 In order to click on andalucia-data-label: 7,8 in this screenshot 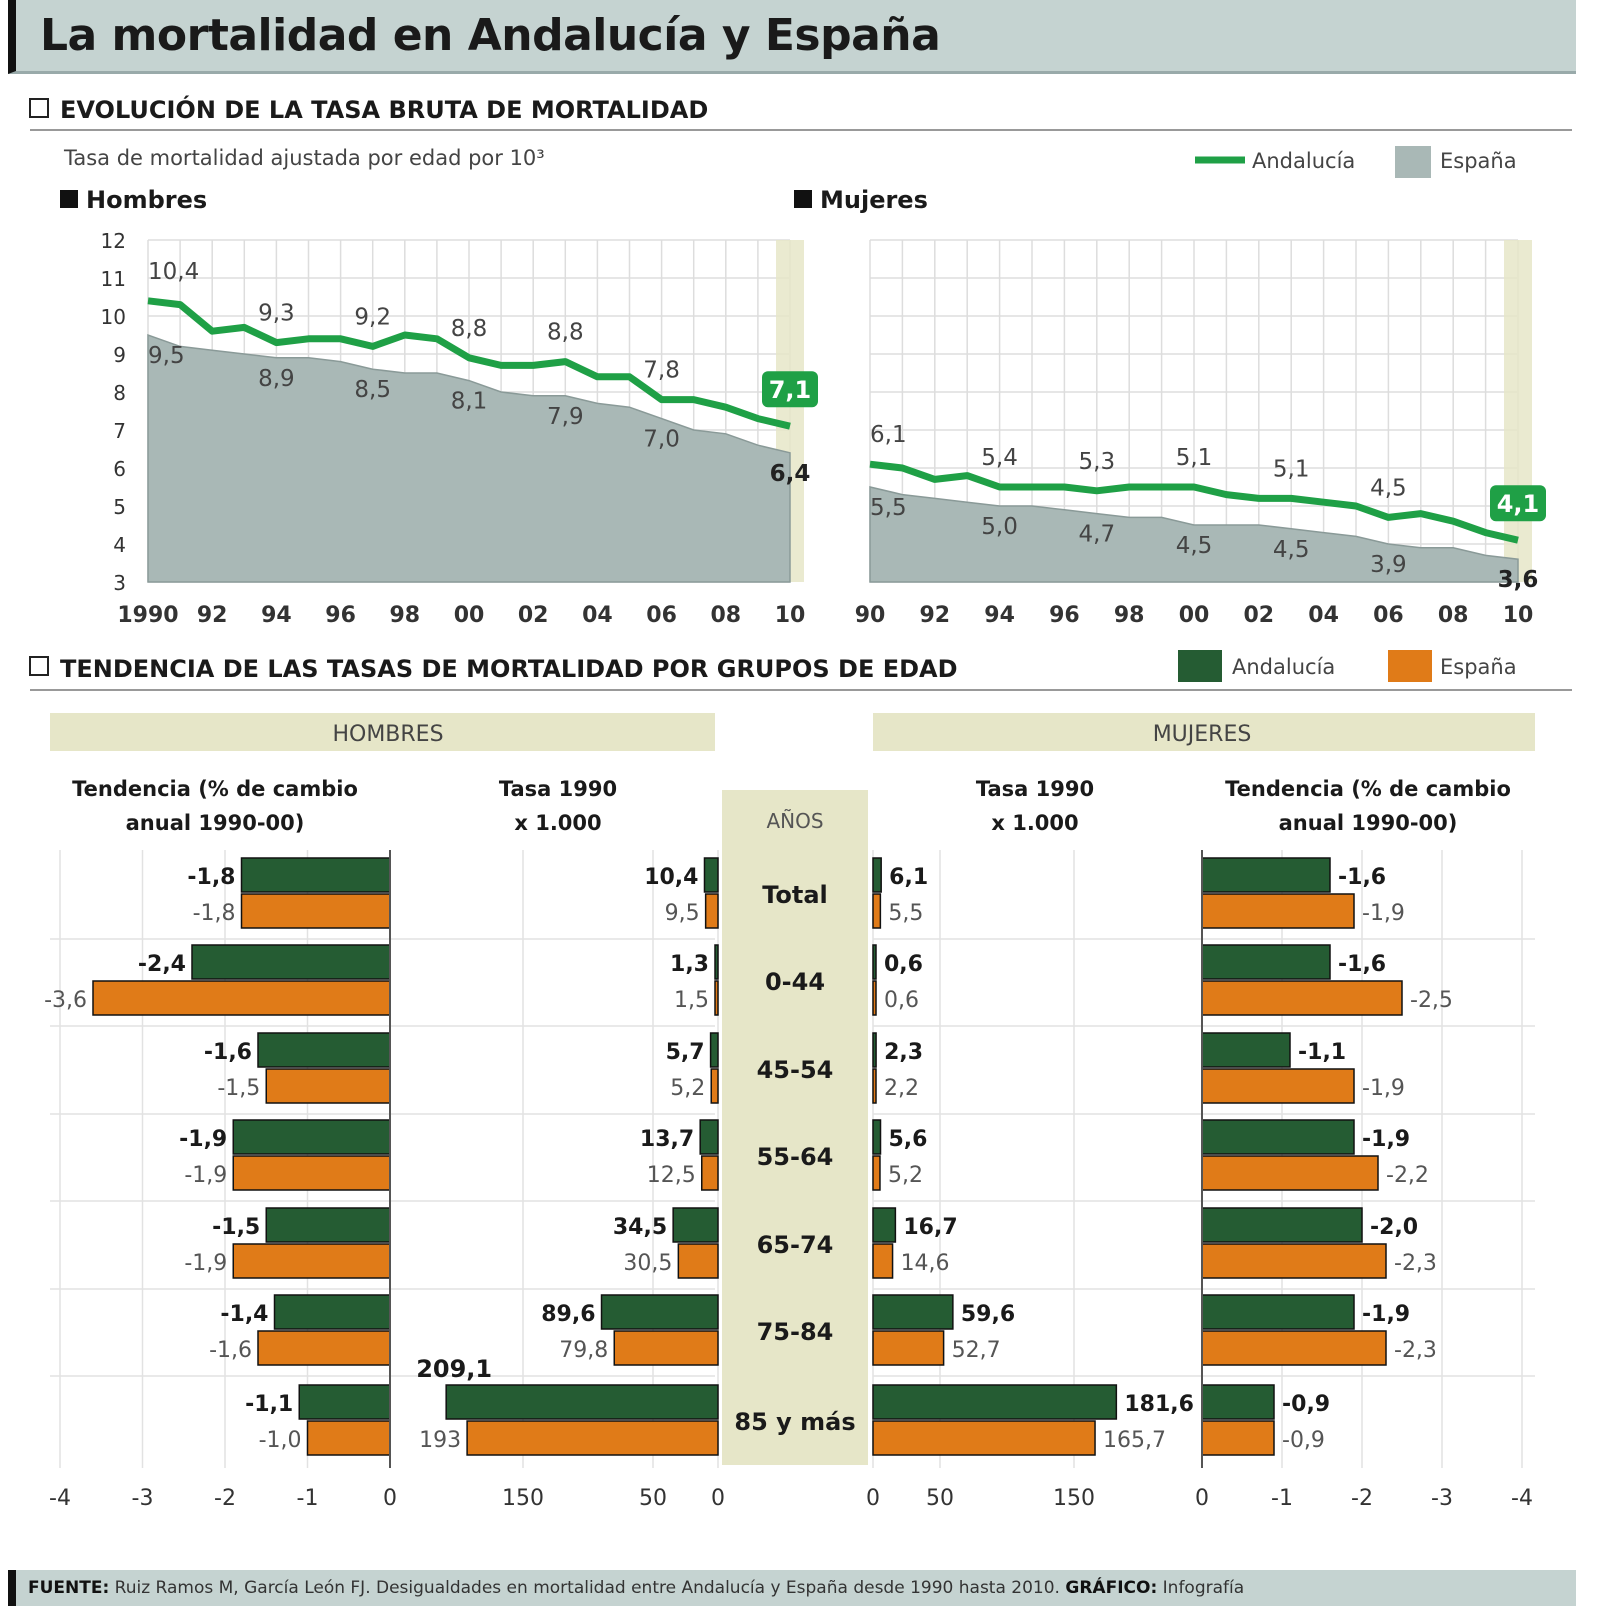, I will do `click(661, 371)`.